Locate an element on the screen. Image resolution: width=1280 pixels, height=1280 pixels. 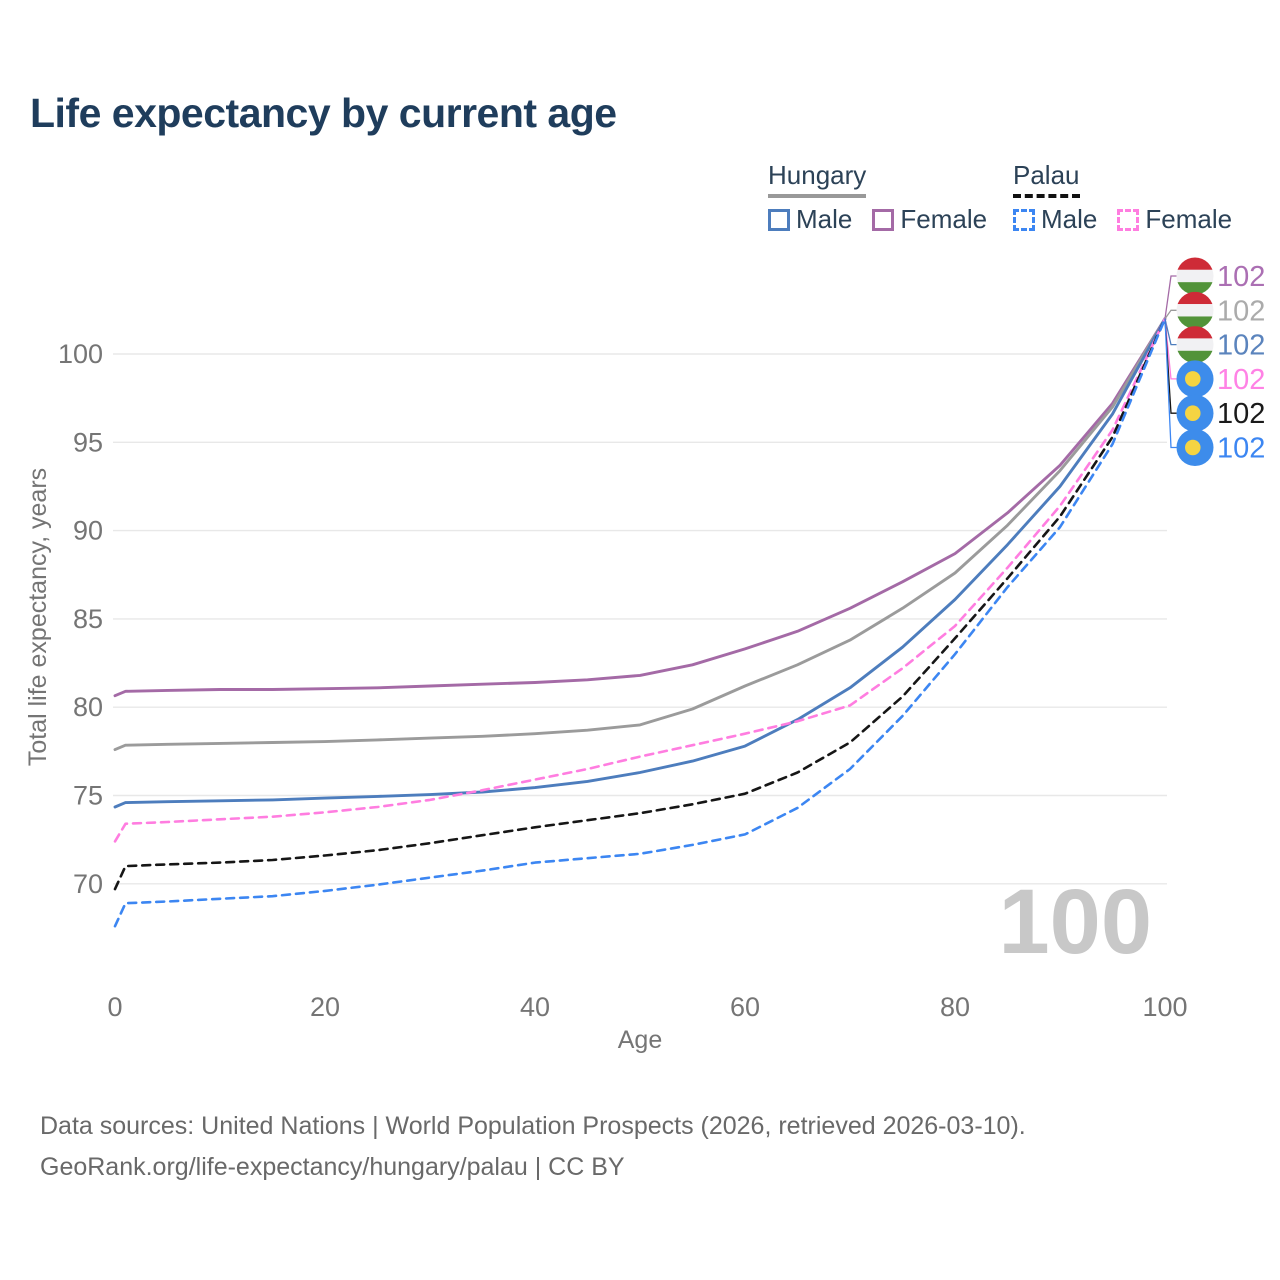
end-value-label-palau-female: 102 is located at coordinates (1241, 380).